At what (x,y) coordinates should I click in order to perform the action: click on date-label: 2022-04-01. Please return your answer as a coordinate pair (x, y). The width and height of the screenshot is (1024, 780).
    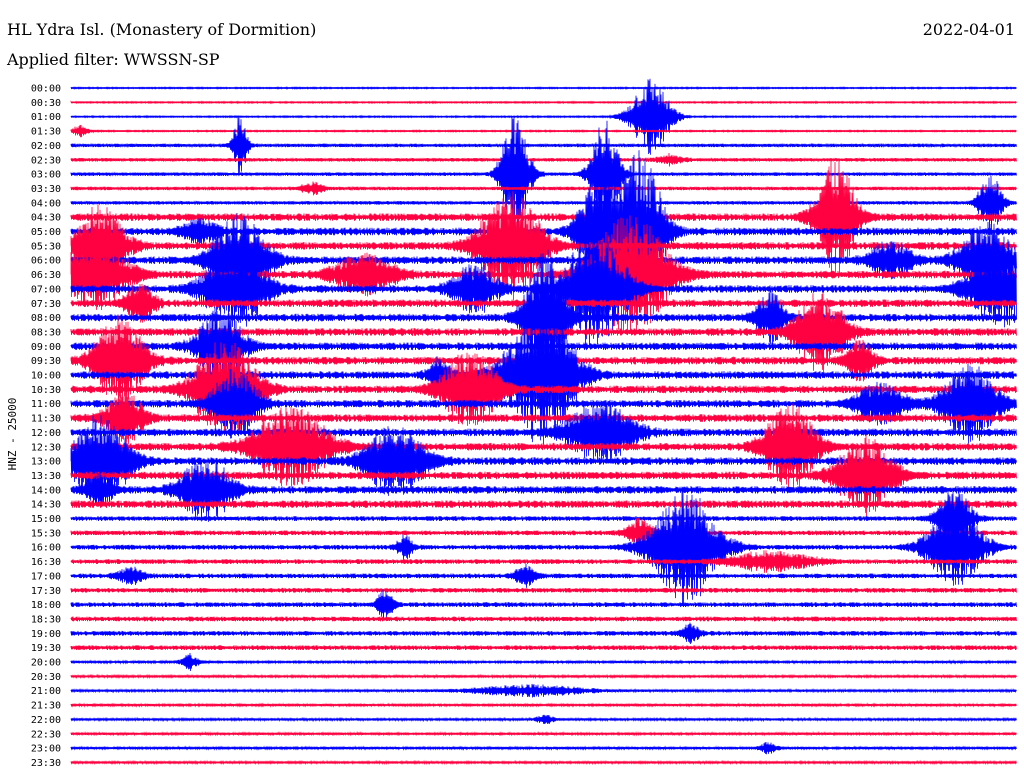
    Looking at the image, I should click on (968, 29).